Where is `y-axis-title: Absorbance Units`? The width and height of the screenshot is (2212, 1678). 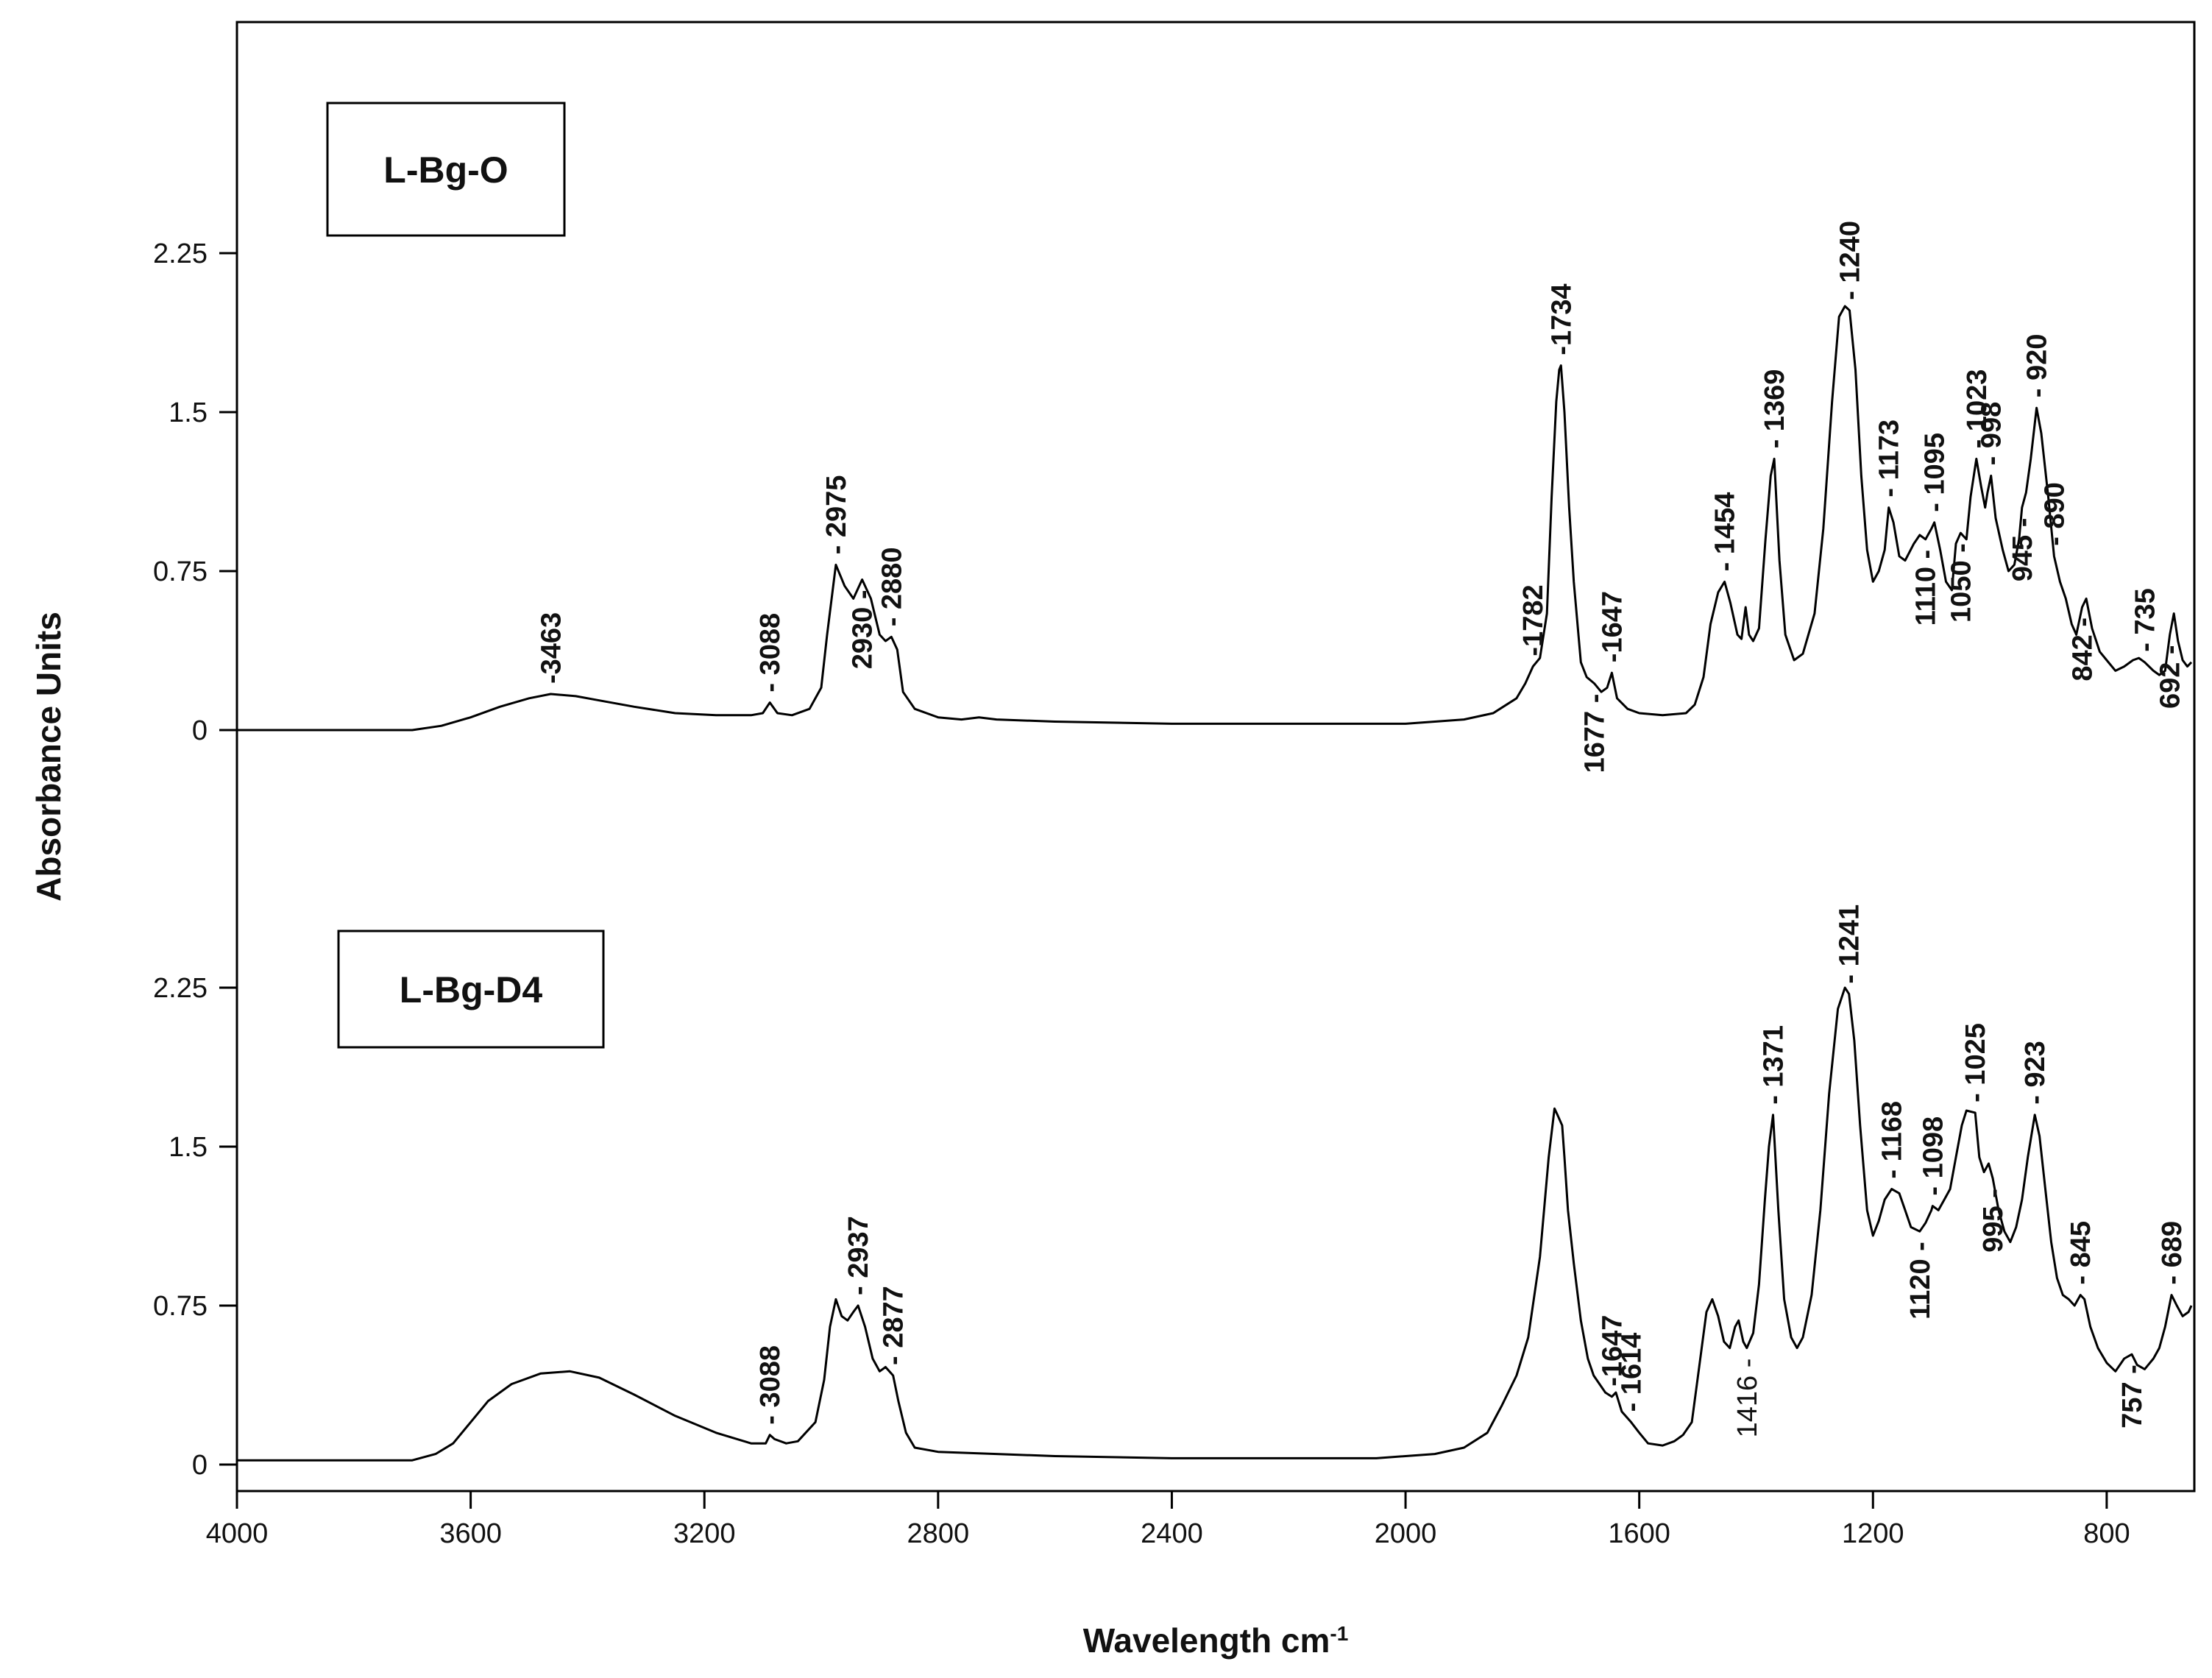 y-axis-title: Absorbance Units is located at coordinates (49, 757).